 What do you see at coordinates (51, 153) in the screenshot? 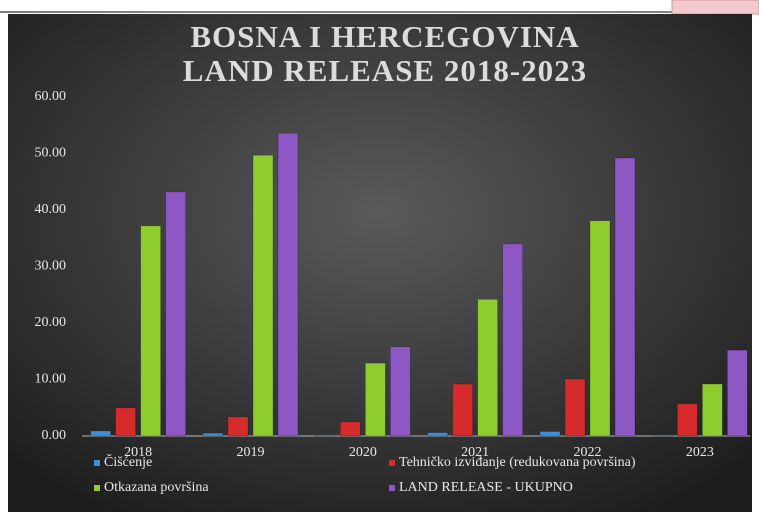
I see `y-tick-label: 50.00` at bounding box center [51, 153].